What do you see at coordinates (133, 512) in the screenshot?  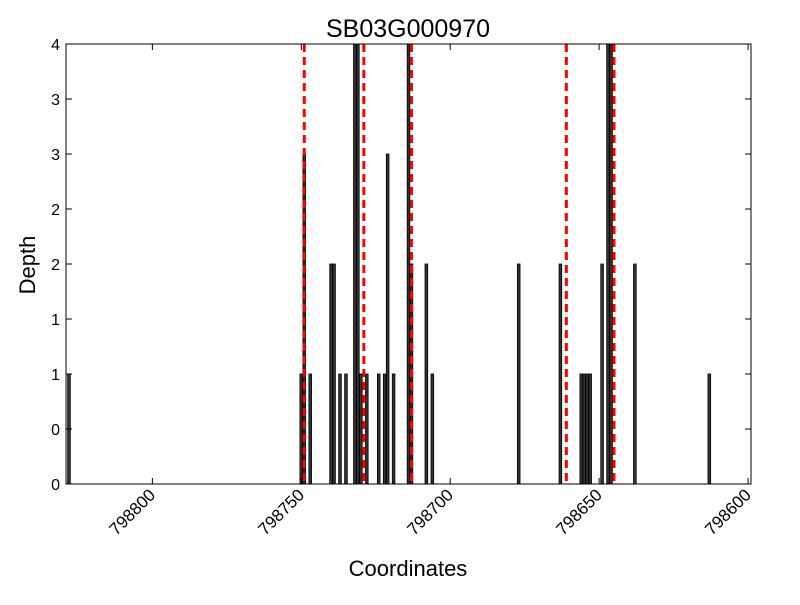 I see `x-tick-label: 798800` at bounding box center [133, 512].